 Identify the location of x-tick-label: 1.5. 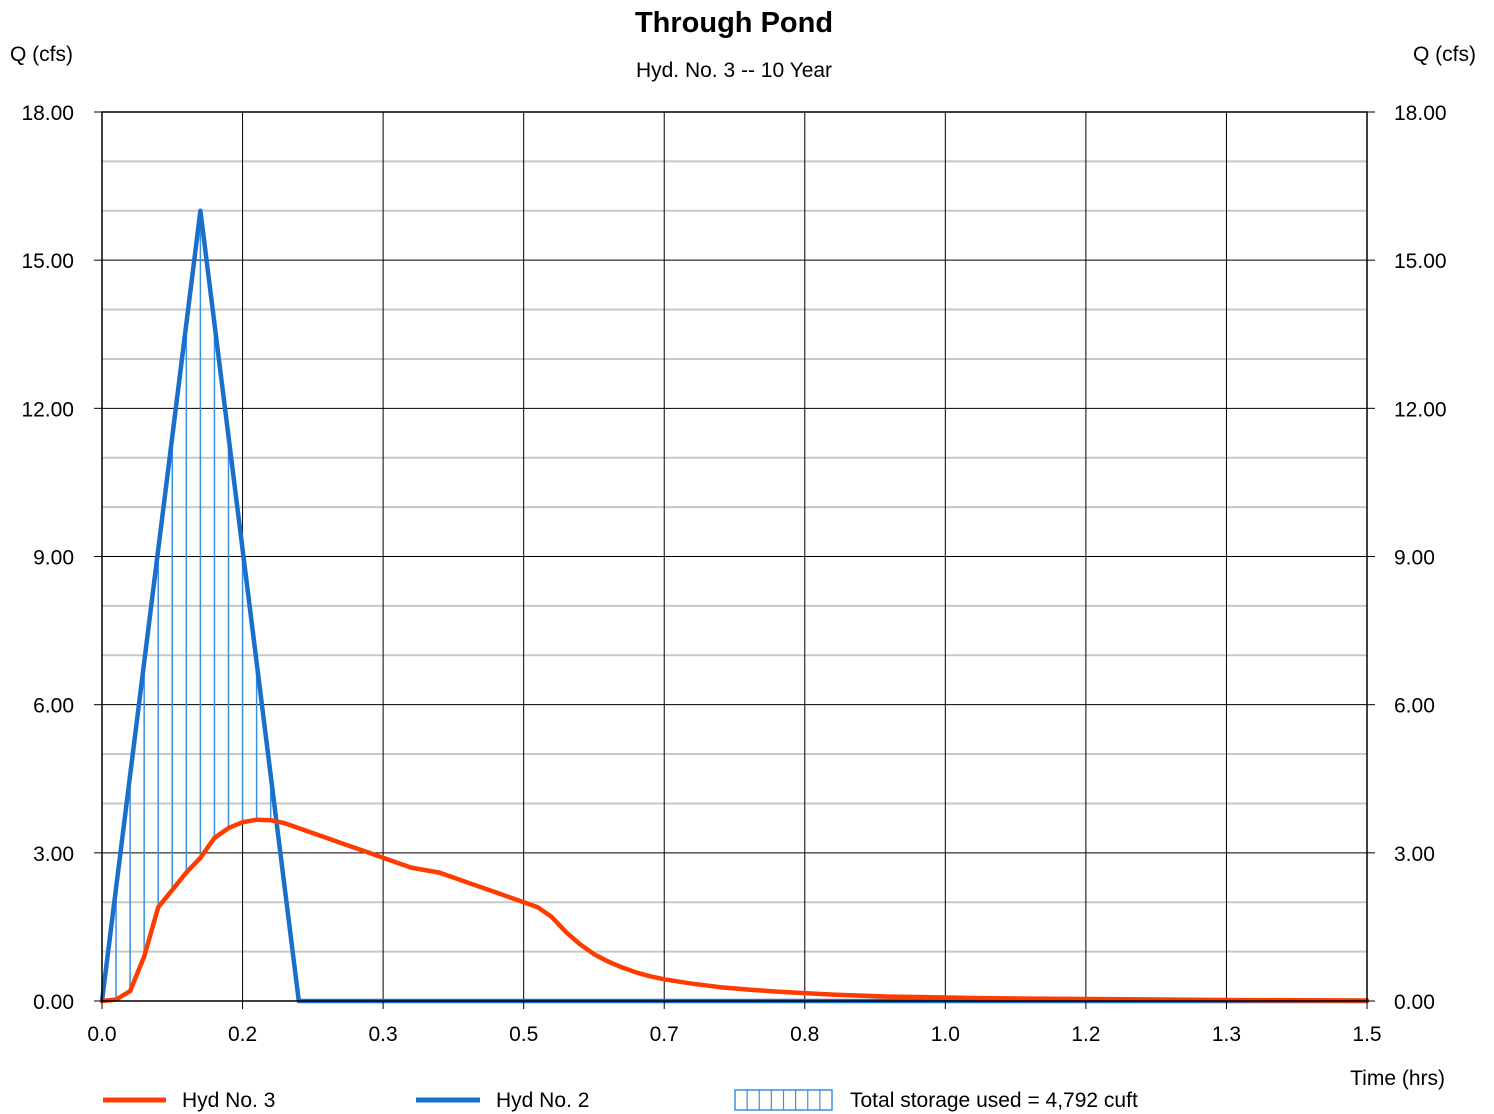
(1366, 1034).